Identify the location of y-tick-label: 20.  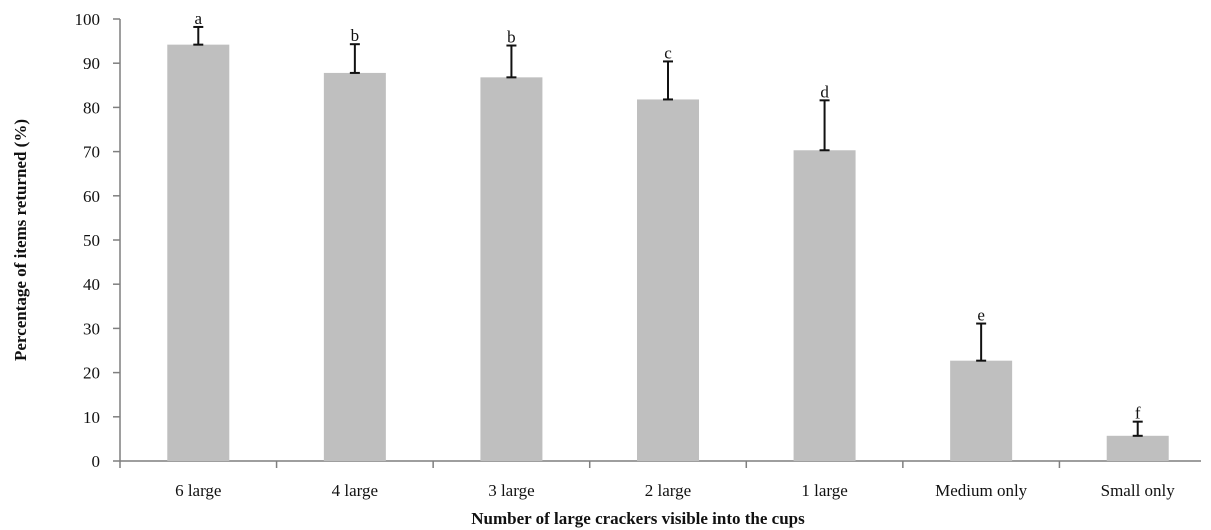
(91, 373).